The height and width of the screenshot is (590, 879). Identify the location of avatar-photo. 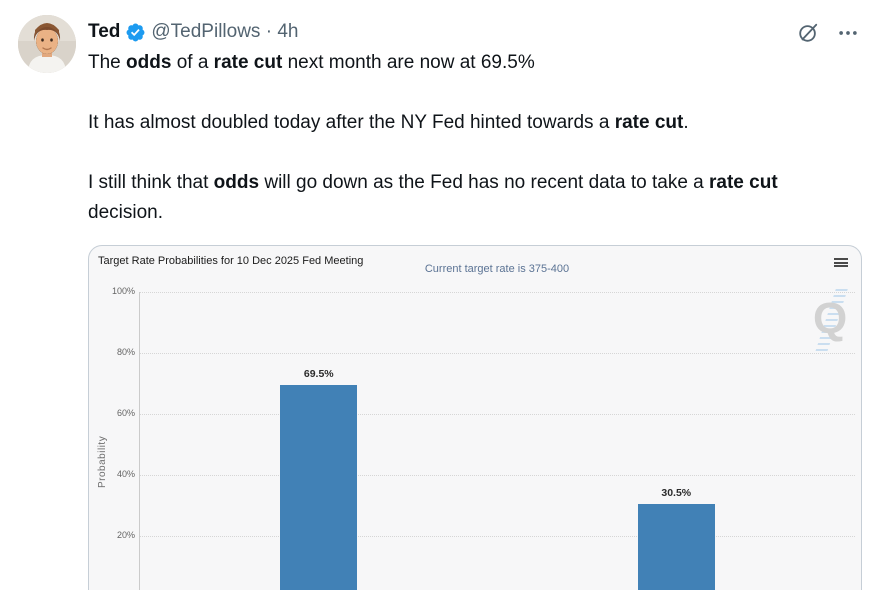
(47, 44).